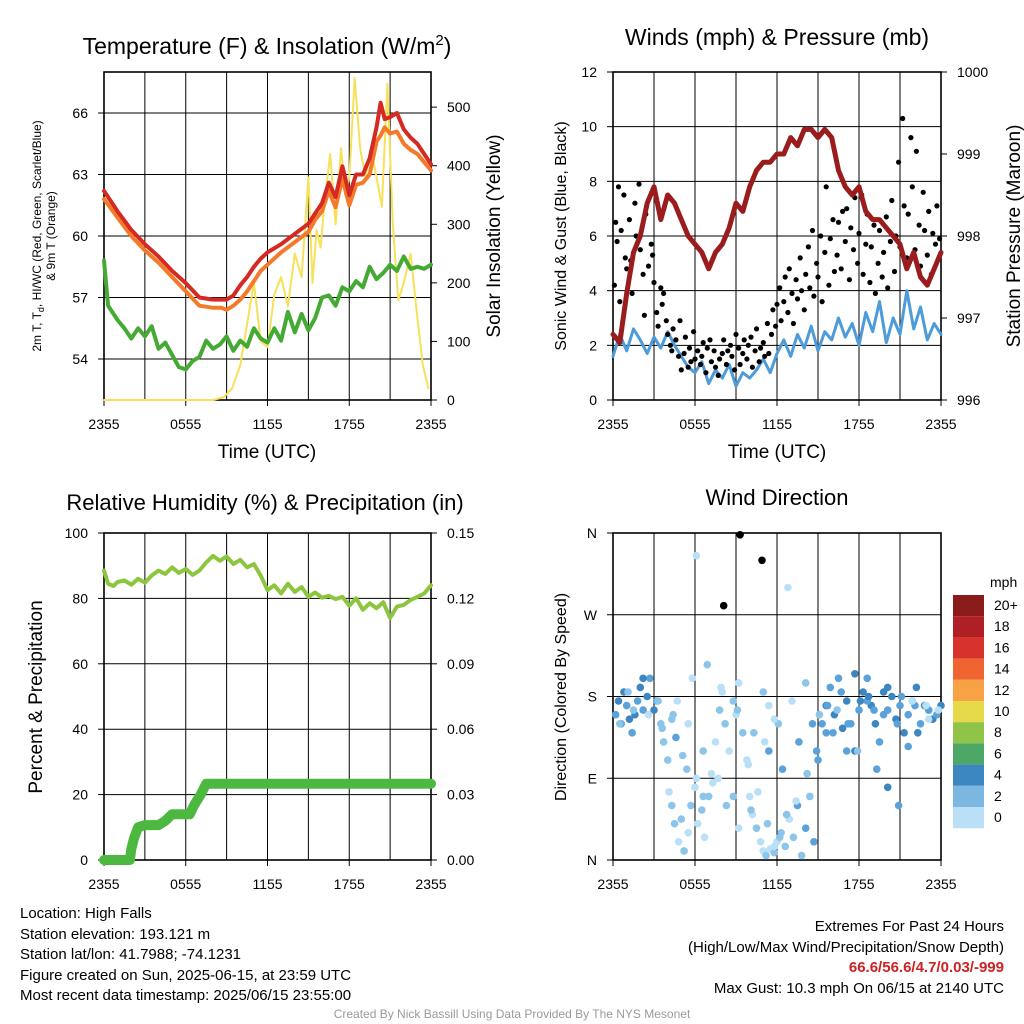 This screenshot has width=1024, height=1024. What do you see at coordinates (969, 154) in the screenshot?
I see `wind-y2tick-label: 999` at bounding box center [969, 154].